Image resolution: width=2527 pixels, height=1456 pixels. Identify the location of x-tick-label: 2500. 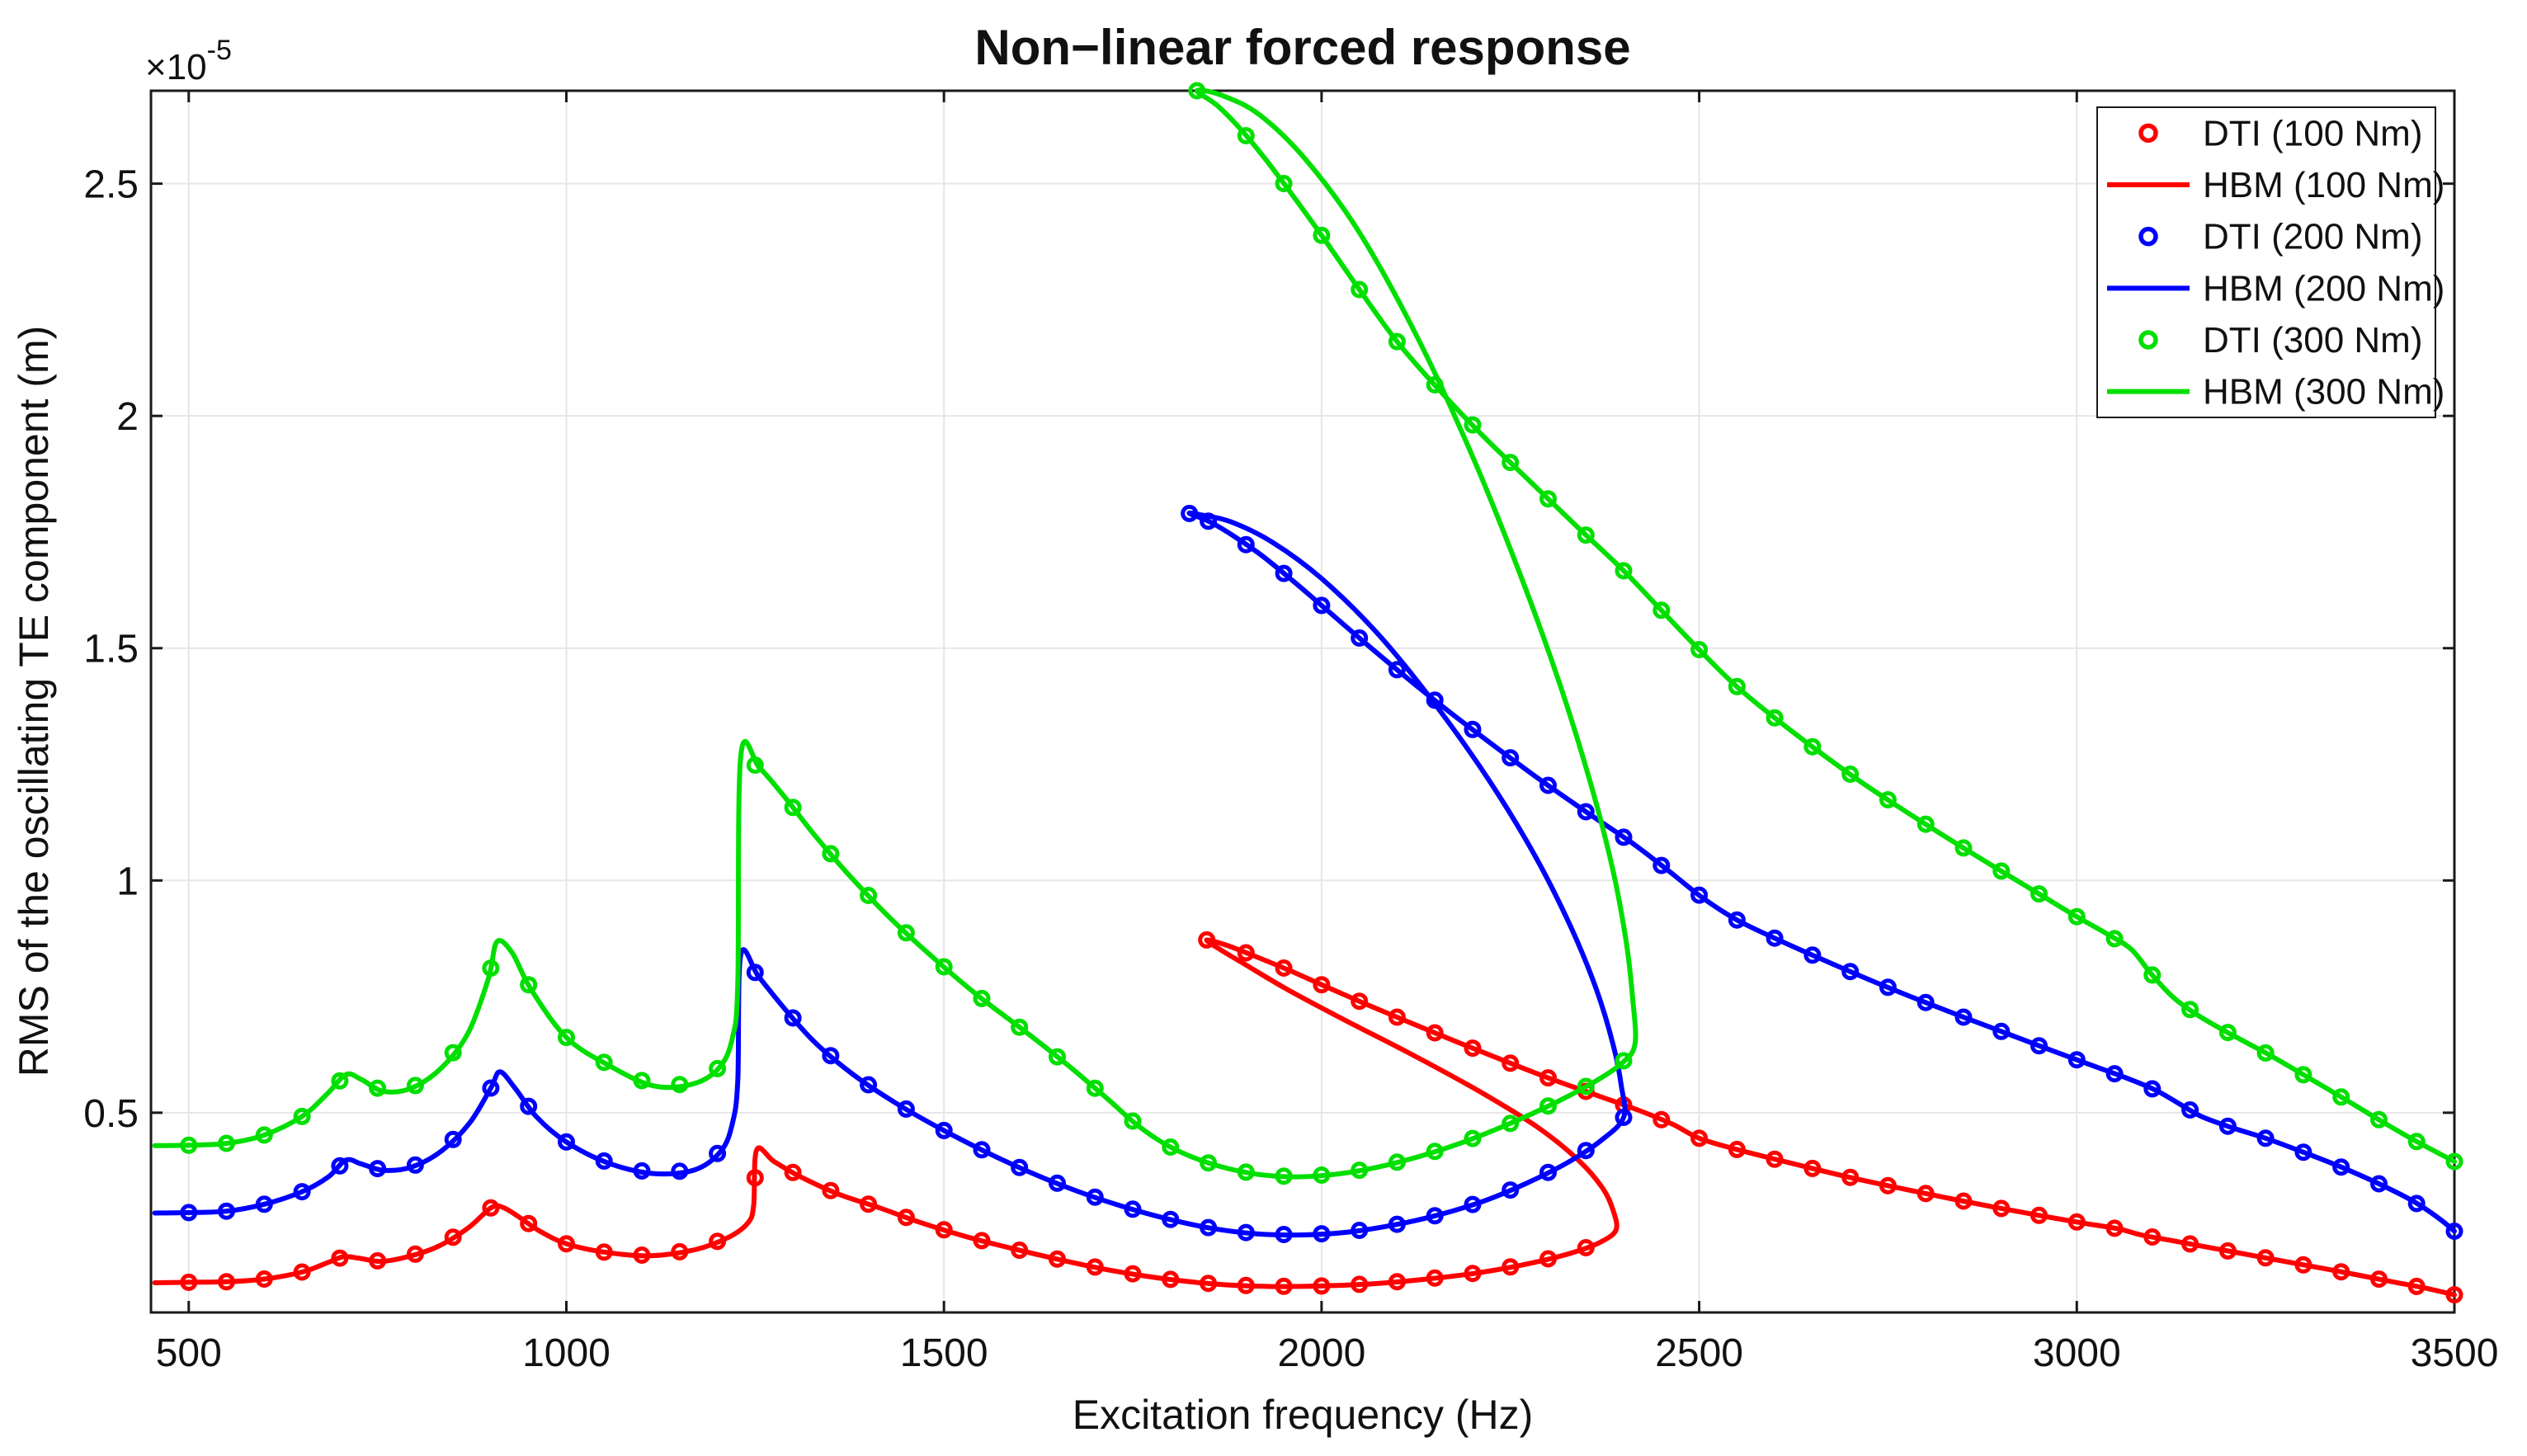
(1699, 1353).